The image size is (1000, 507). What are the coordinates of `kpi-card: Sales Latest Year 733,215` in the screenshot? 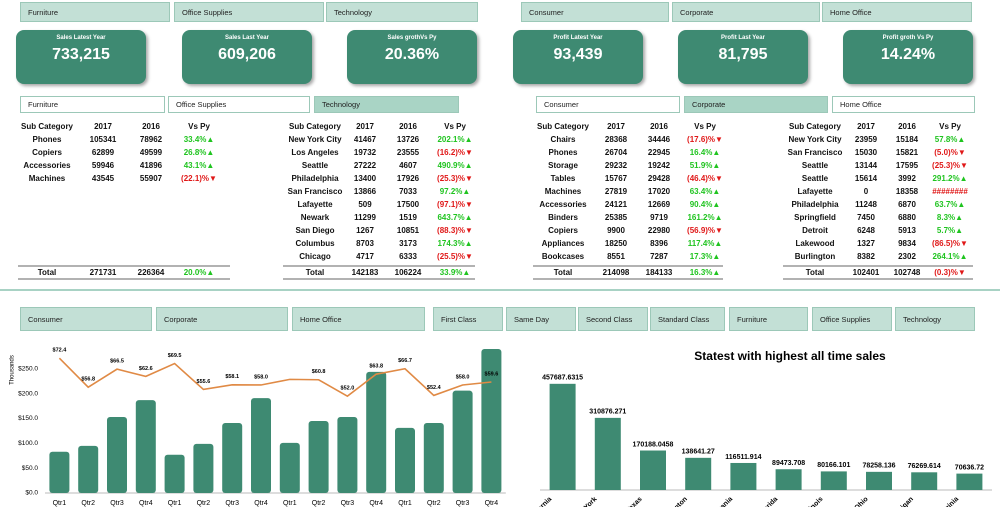 It's located at (81, 57).